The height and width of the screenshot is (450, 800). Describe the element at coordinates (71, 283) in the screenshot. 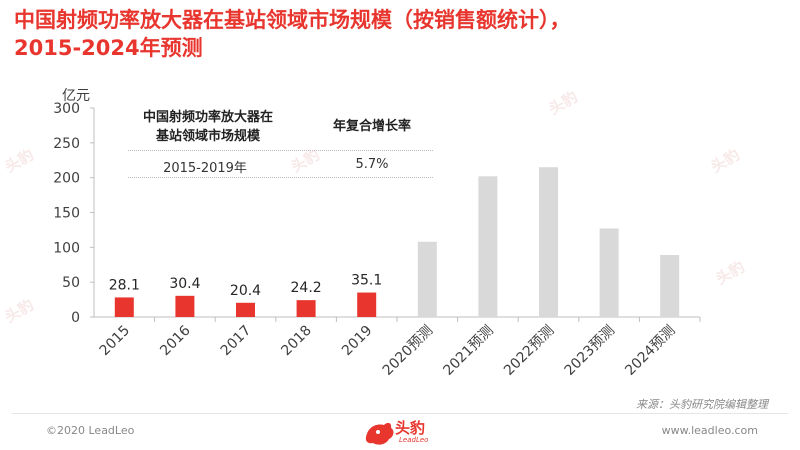

I see `y-tick-label: 50` at that location.